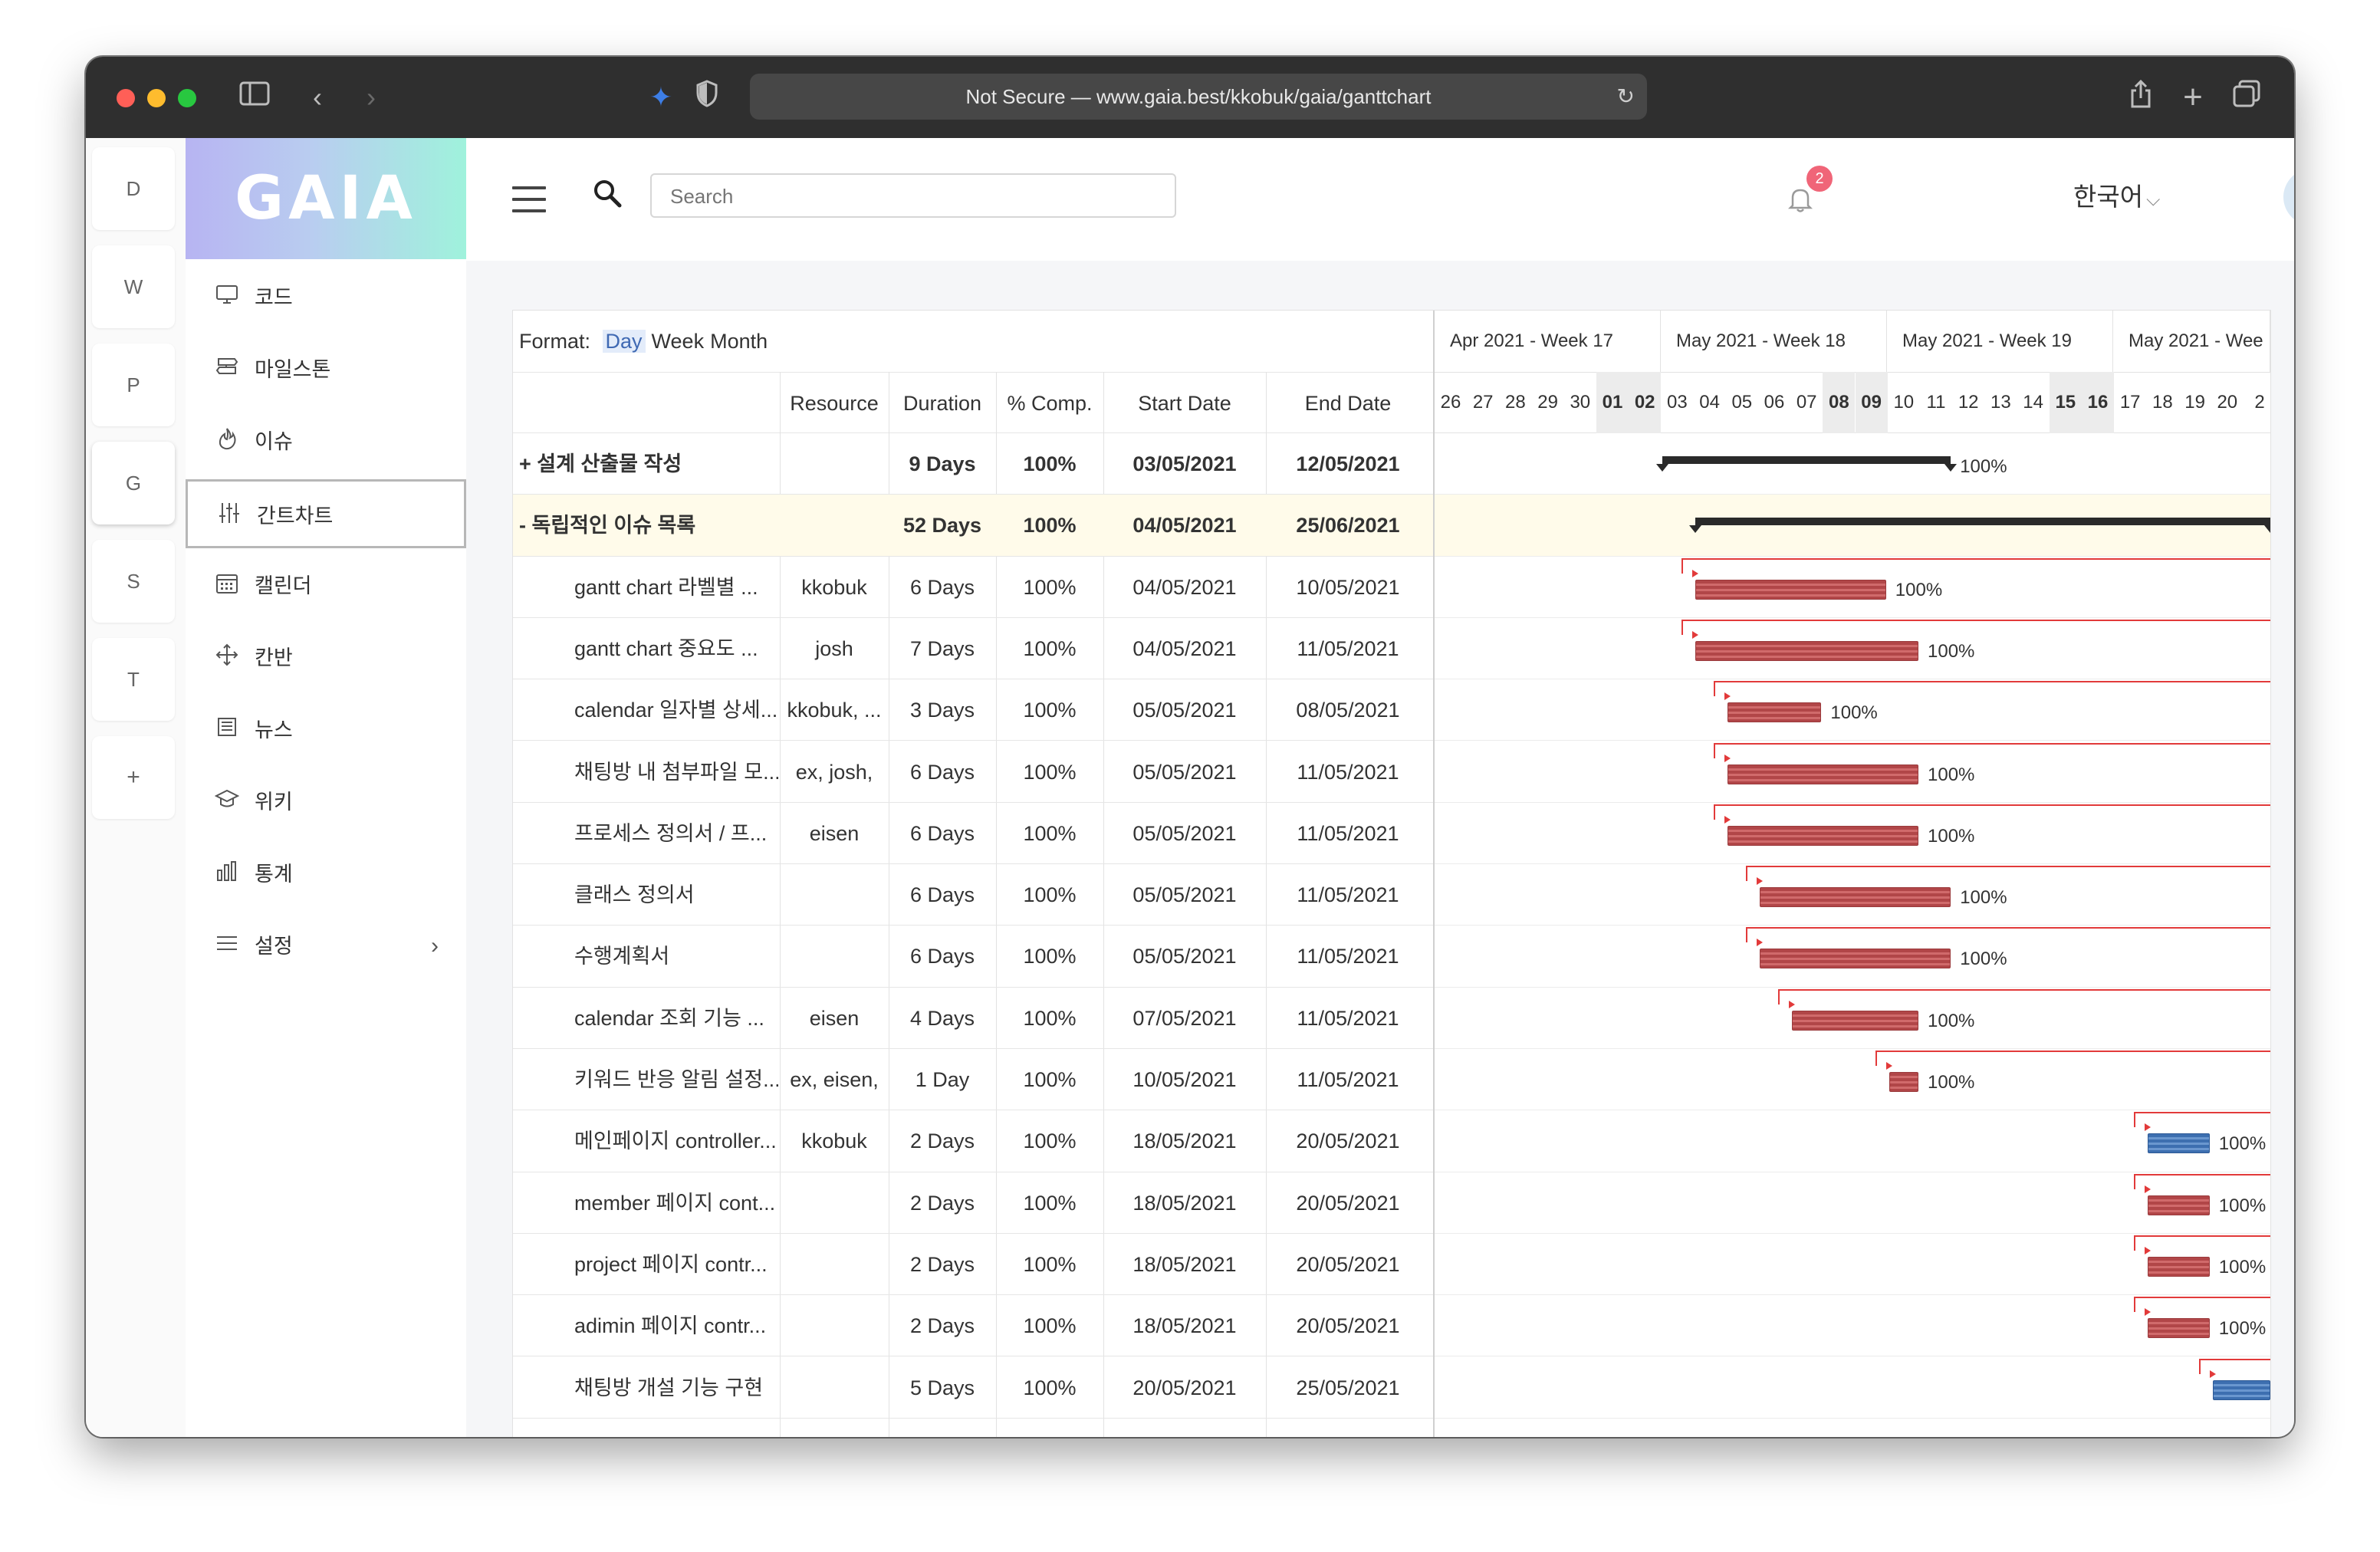 This screenshot has width=2380, height=1552. I want to click on project-tab-t: T, so click(133, 679).